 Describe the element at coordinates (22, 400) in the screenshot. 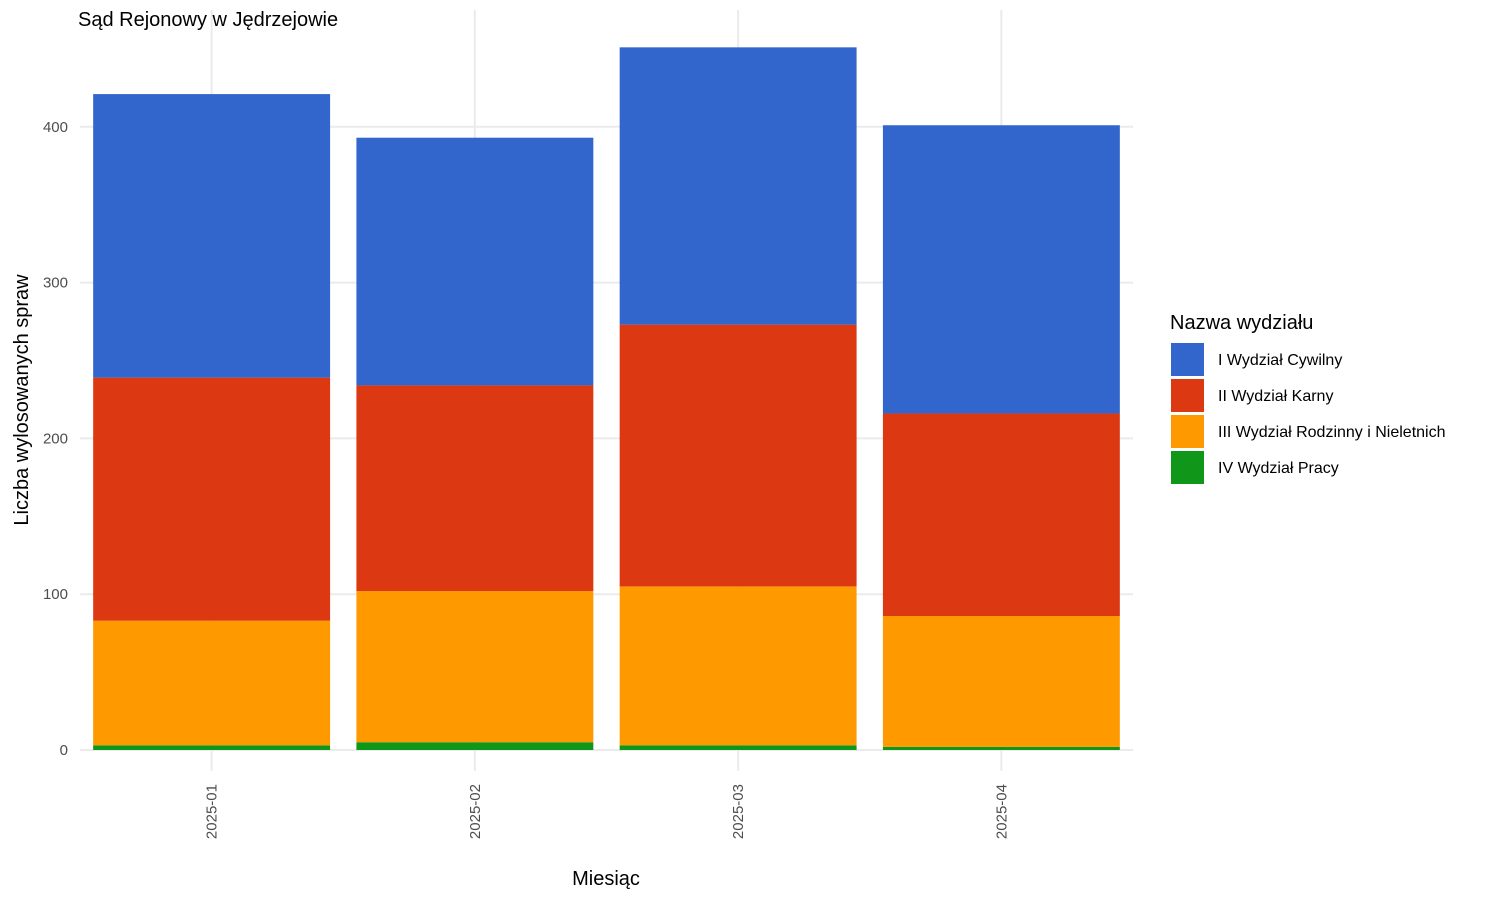

I see `y-axis-title: Liczba wylosowanych spraw` at that location.